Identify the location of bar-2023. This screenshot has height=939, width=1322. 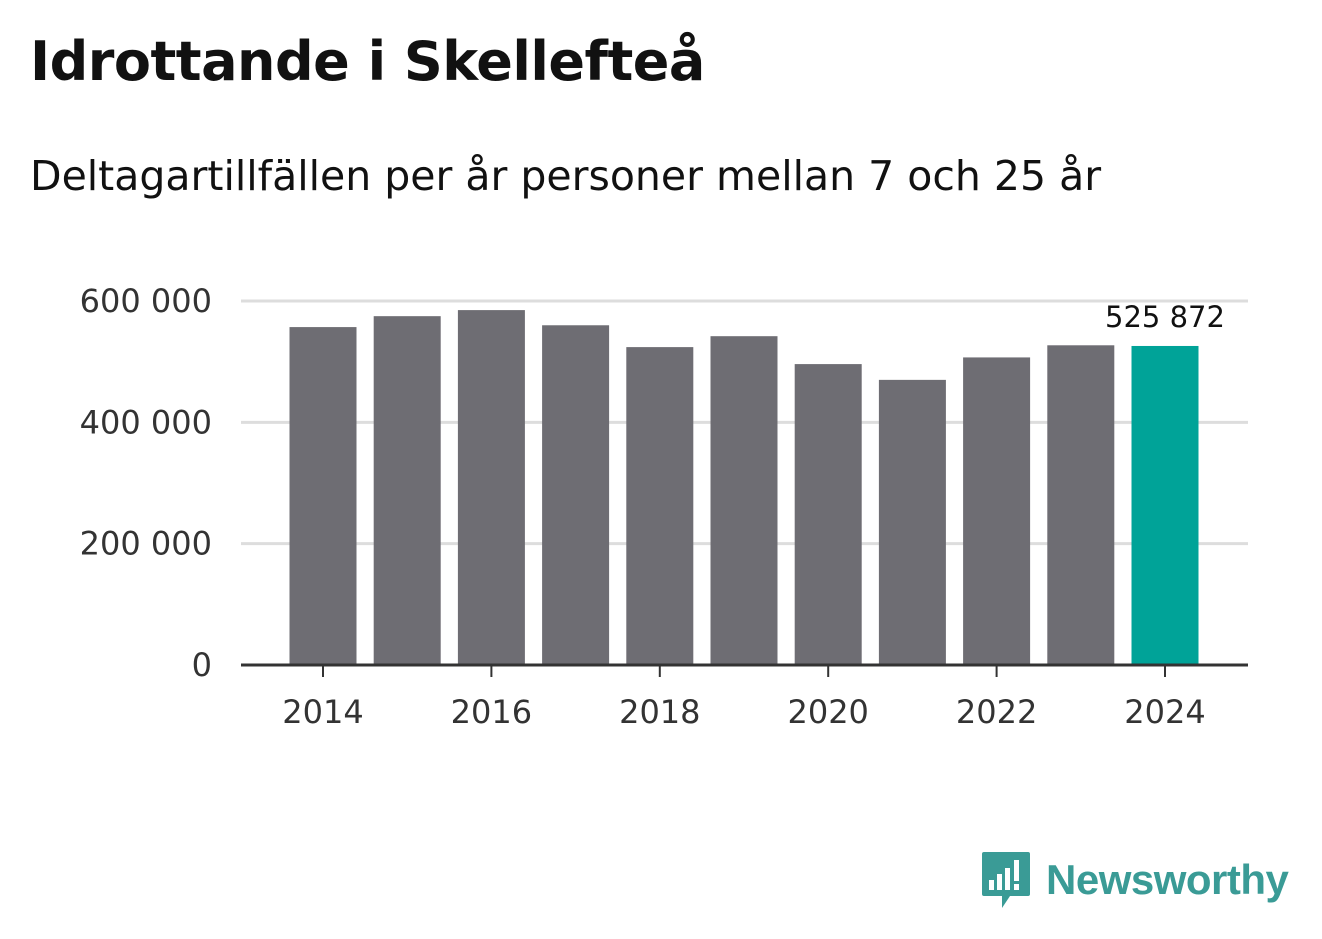
(1081, 505).